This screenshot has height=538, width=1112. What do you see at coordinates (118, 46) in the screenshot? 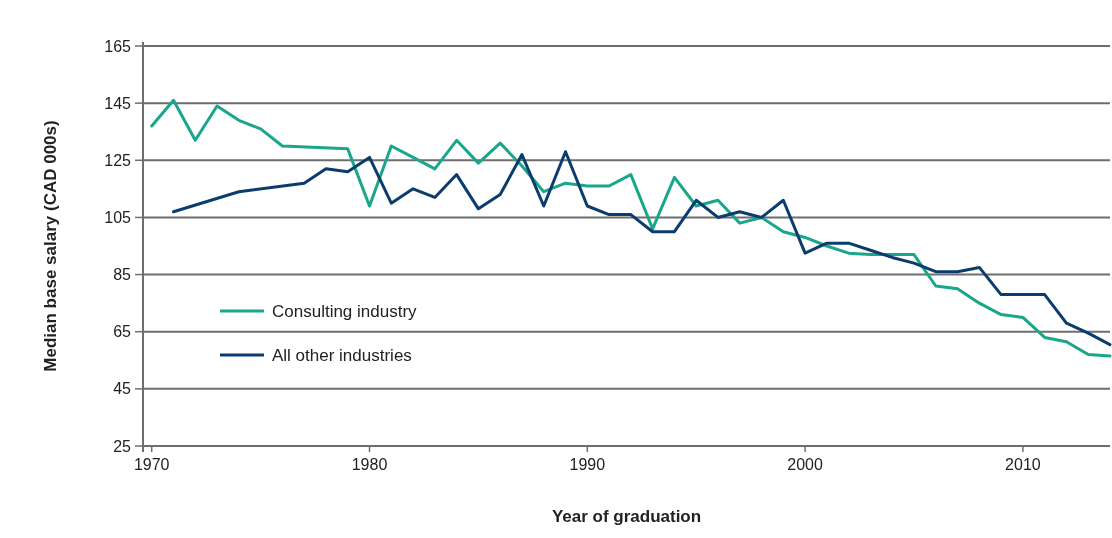
I see `y-tick-label: 165` at bounding box center [118, 46].